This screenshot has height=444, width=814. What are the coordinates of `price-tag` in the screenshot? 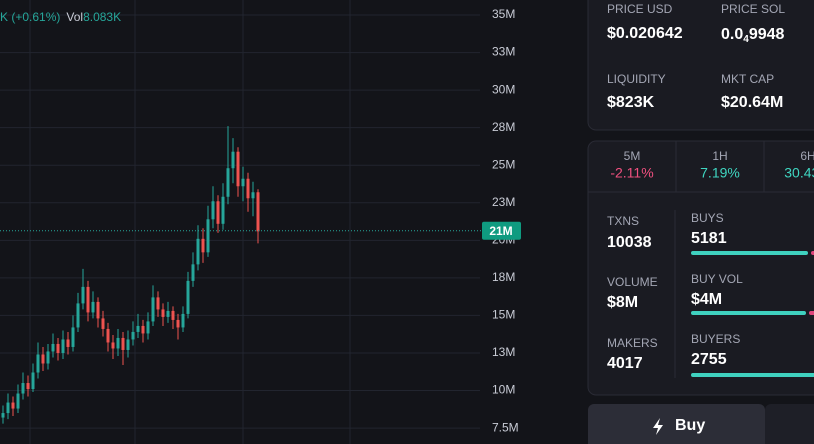 It's located at (501, 230).